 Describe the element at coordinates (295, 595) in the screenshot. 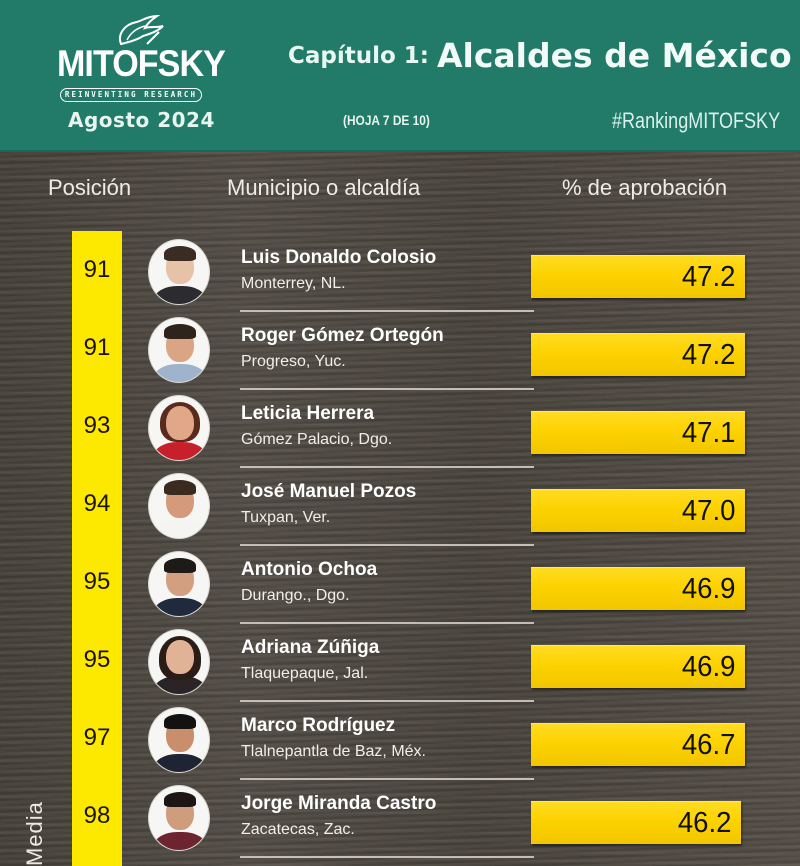

I see `municipality-name: Durango., Dgo.` at that location.